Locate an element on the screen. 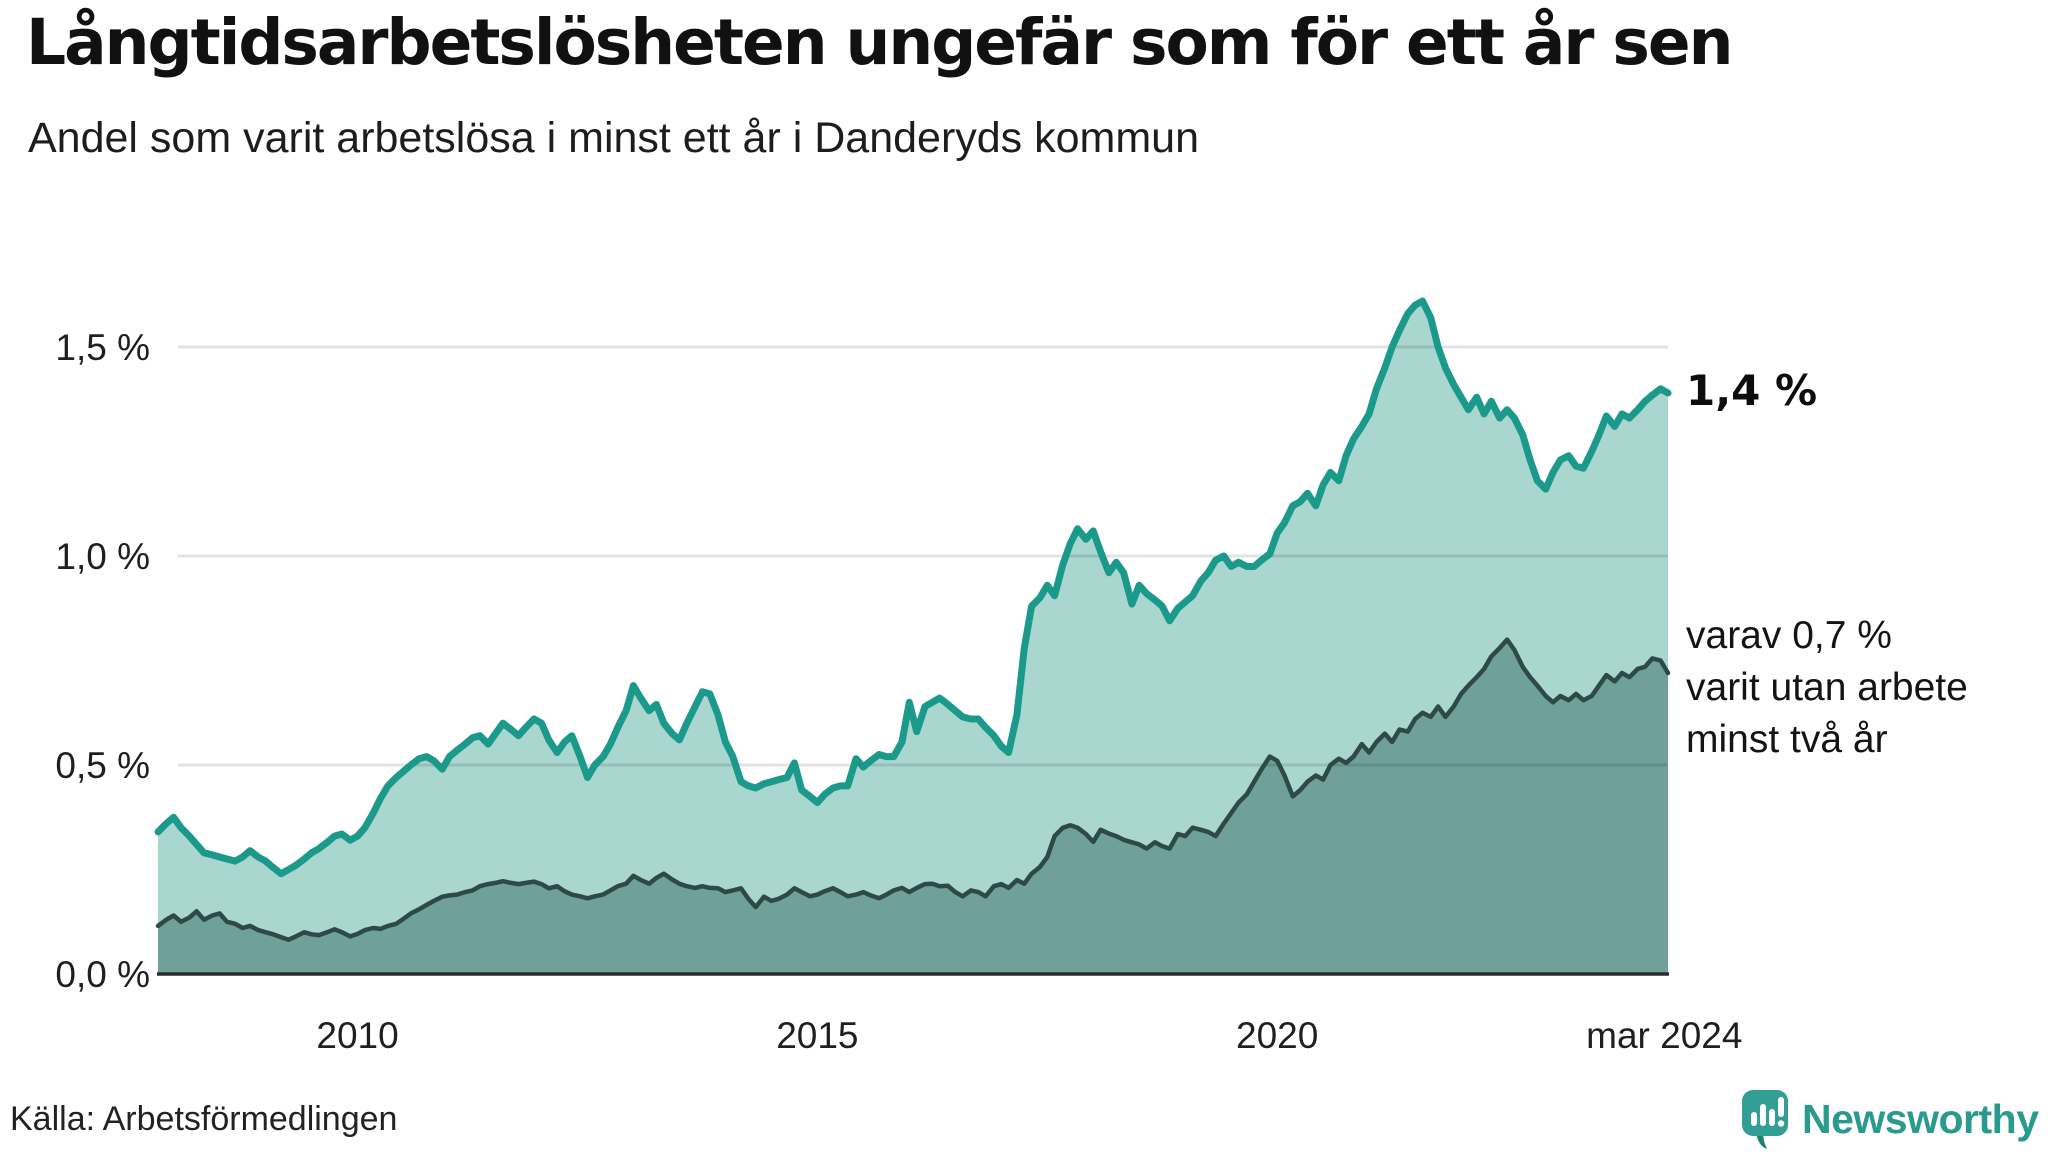 The width and height of the screenshot is (2048, 1152). annotation-line-2: varit utan arbete is located at coordinates (1827, 687).